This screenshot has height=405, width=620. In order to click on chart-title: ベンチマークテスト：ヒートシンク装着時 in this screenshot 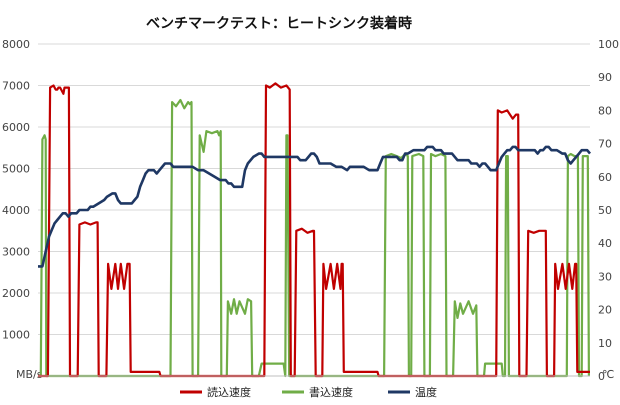, I will do `click(279, 23)`.